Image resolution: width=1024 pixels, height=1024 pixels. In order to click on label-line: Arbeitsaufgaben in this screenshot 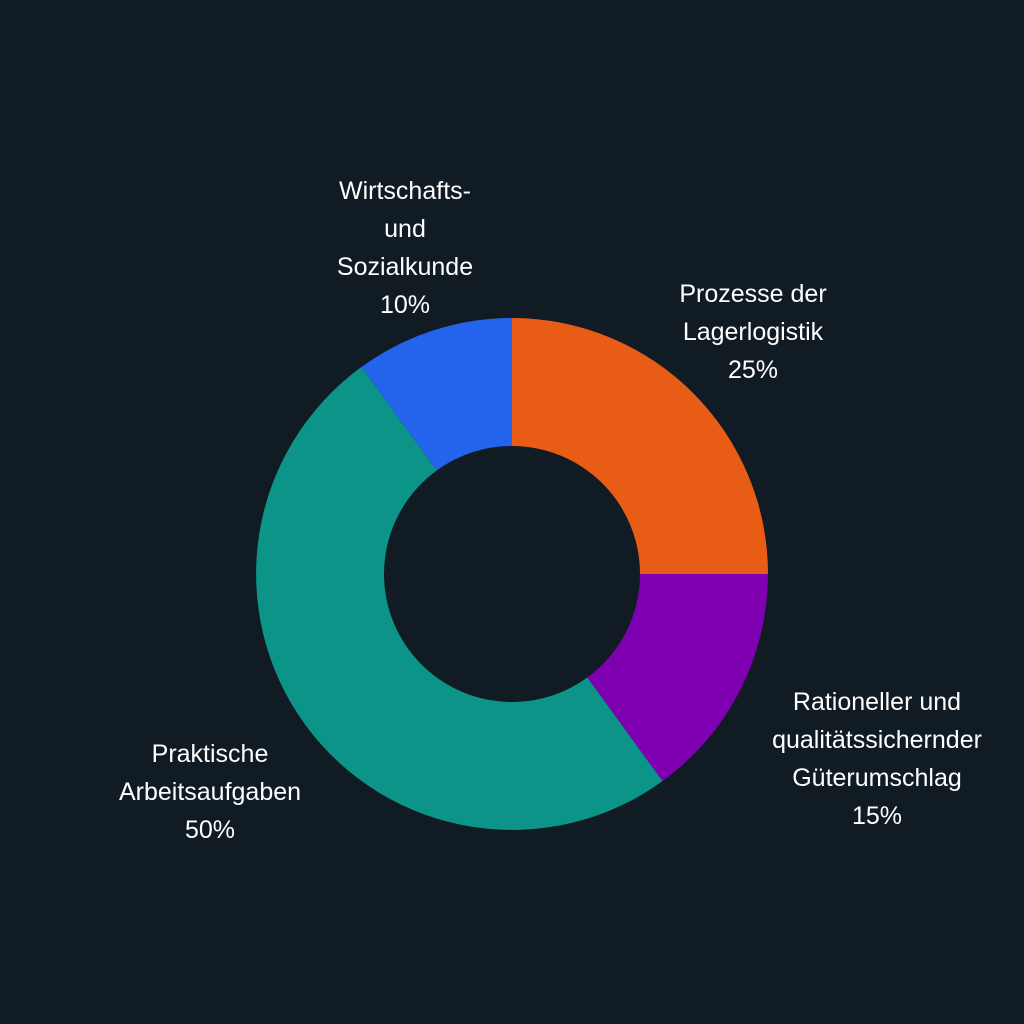, I will do `click(210, 792)`.